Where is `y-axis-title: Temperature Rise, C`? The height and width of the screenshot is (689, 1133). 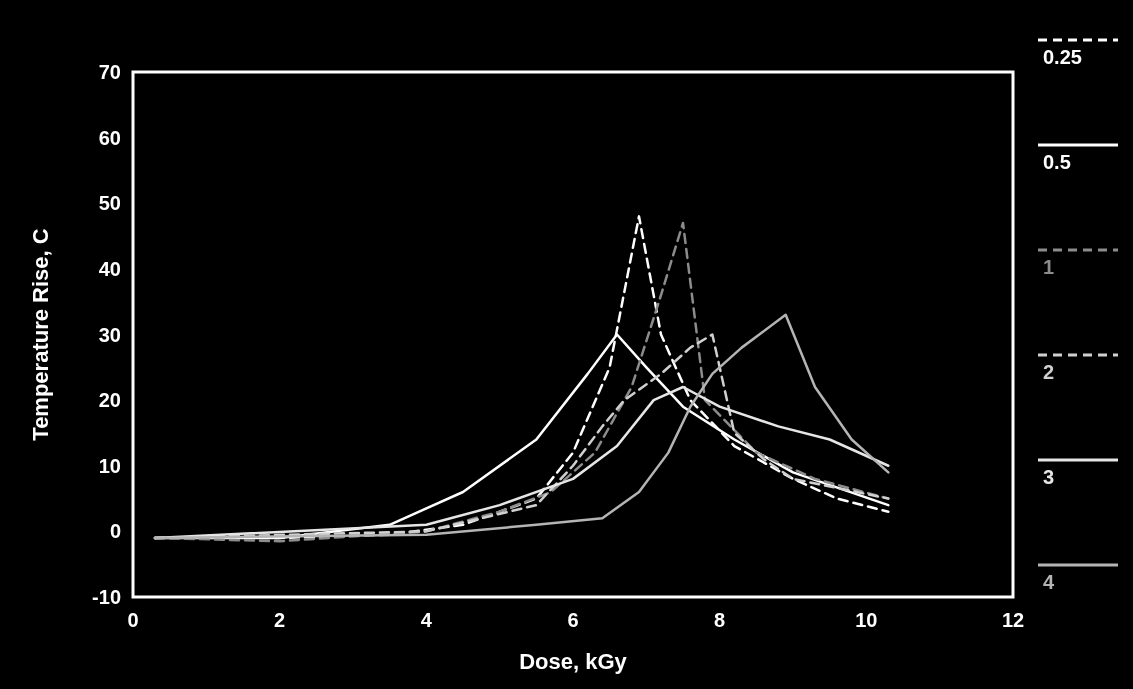 y-axis-title: Temperature Rise, C is located at coordinates (40, 334).